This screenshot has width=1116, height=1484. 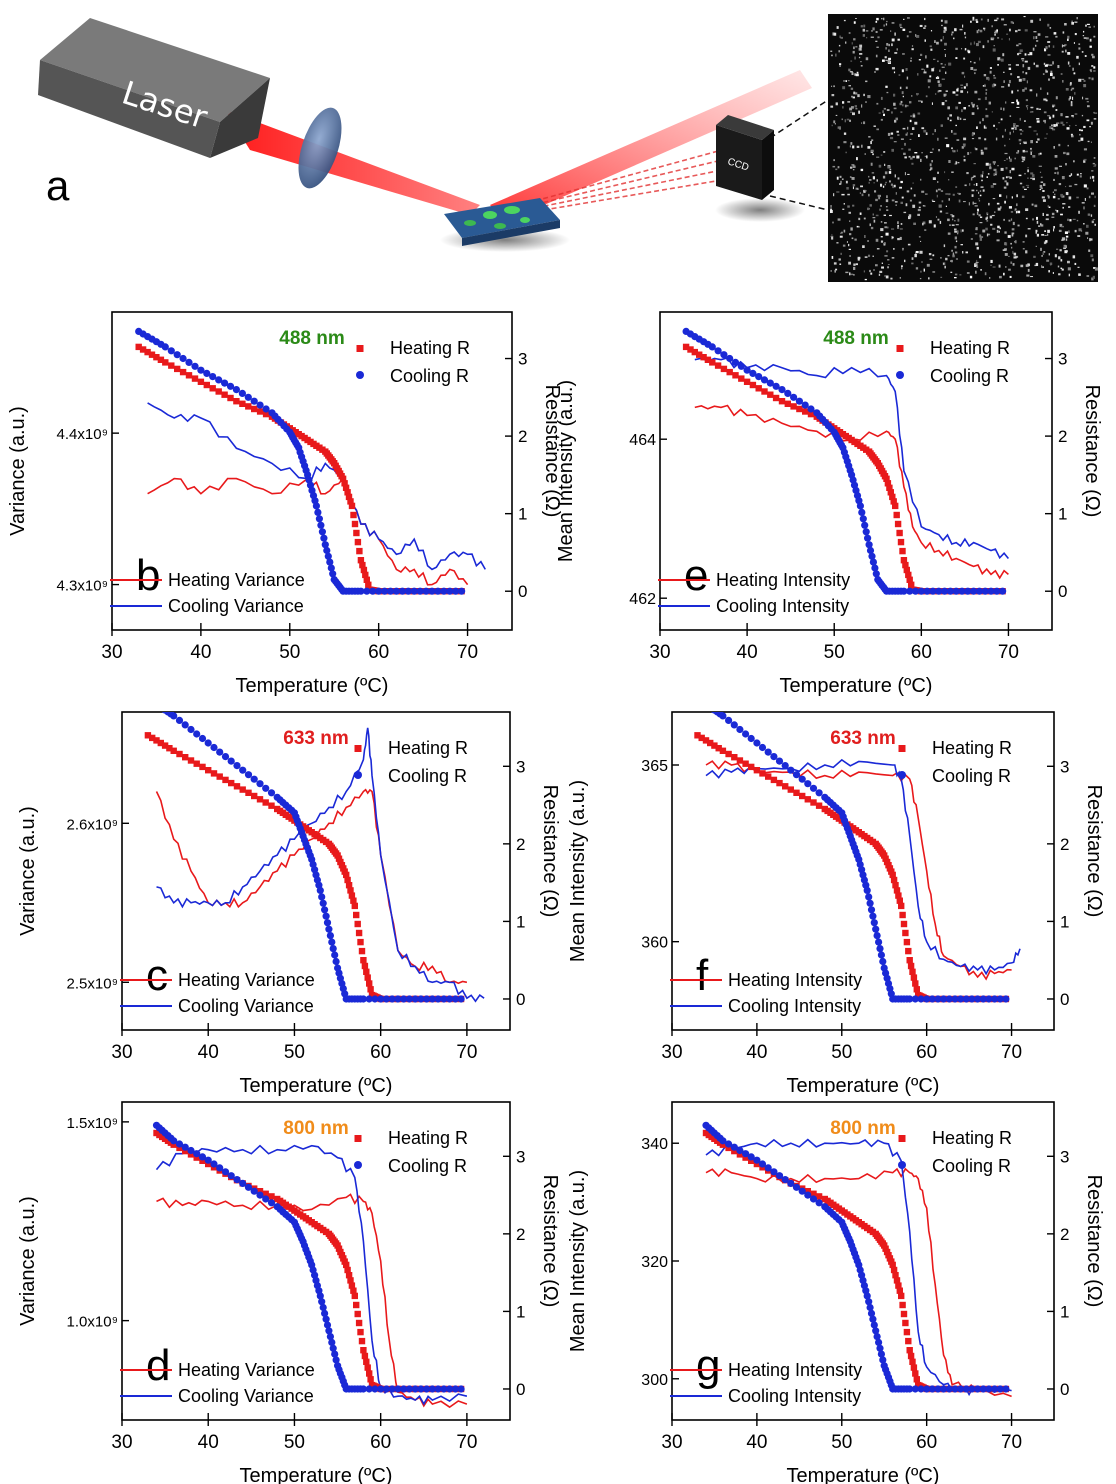 I want to click on y2-tick-label: 2, so click(x=1064, y=844).